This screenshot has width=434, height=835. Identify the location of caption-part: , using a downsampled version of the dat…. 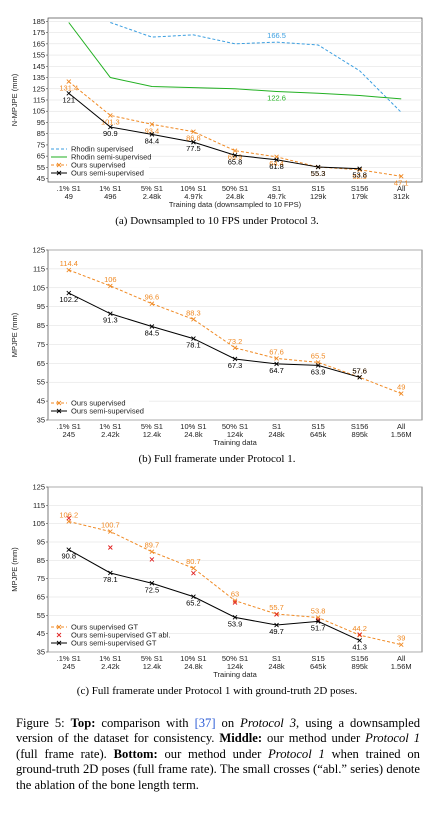
(218, 731).